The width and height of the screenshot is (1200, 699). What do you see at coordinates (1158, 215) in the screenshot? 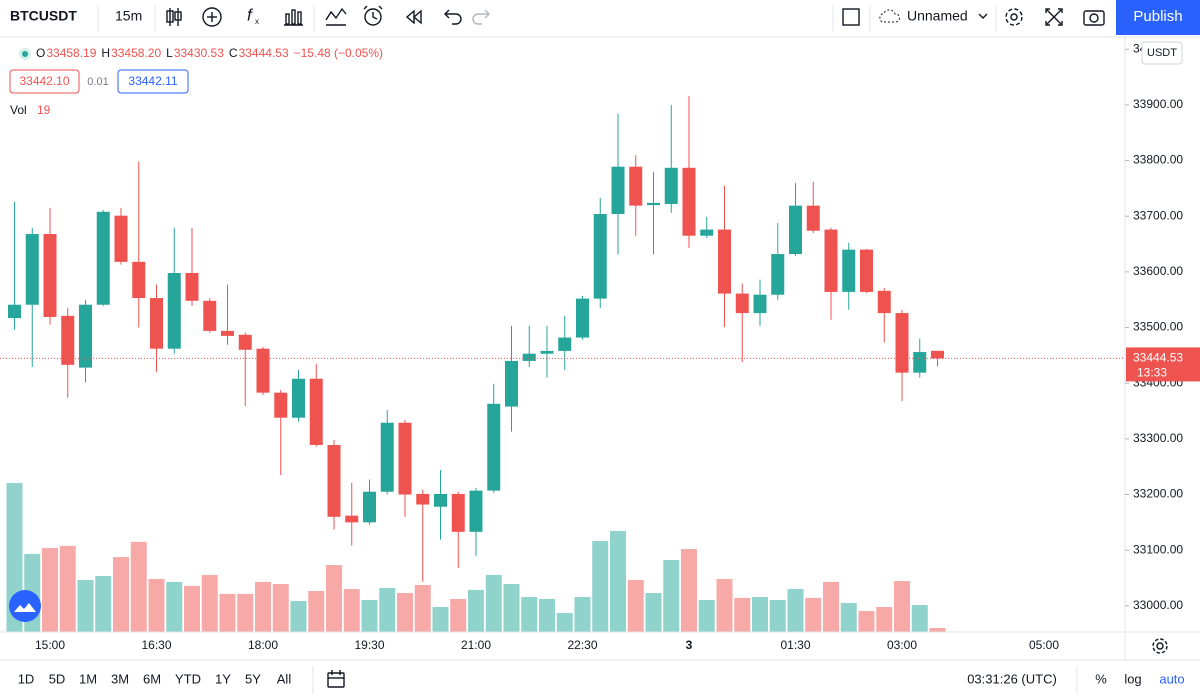
I see `y-tick-label: 33700.00` at bounding box center [1158, 215].